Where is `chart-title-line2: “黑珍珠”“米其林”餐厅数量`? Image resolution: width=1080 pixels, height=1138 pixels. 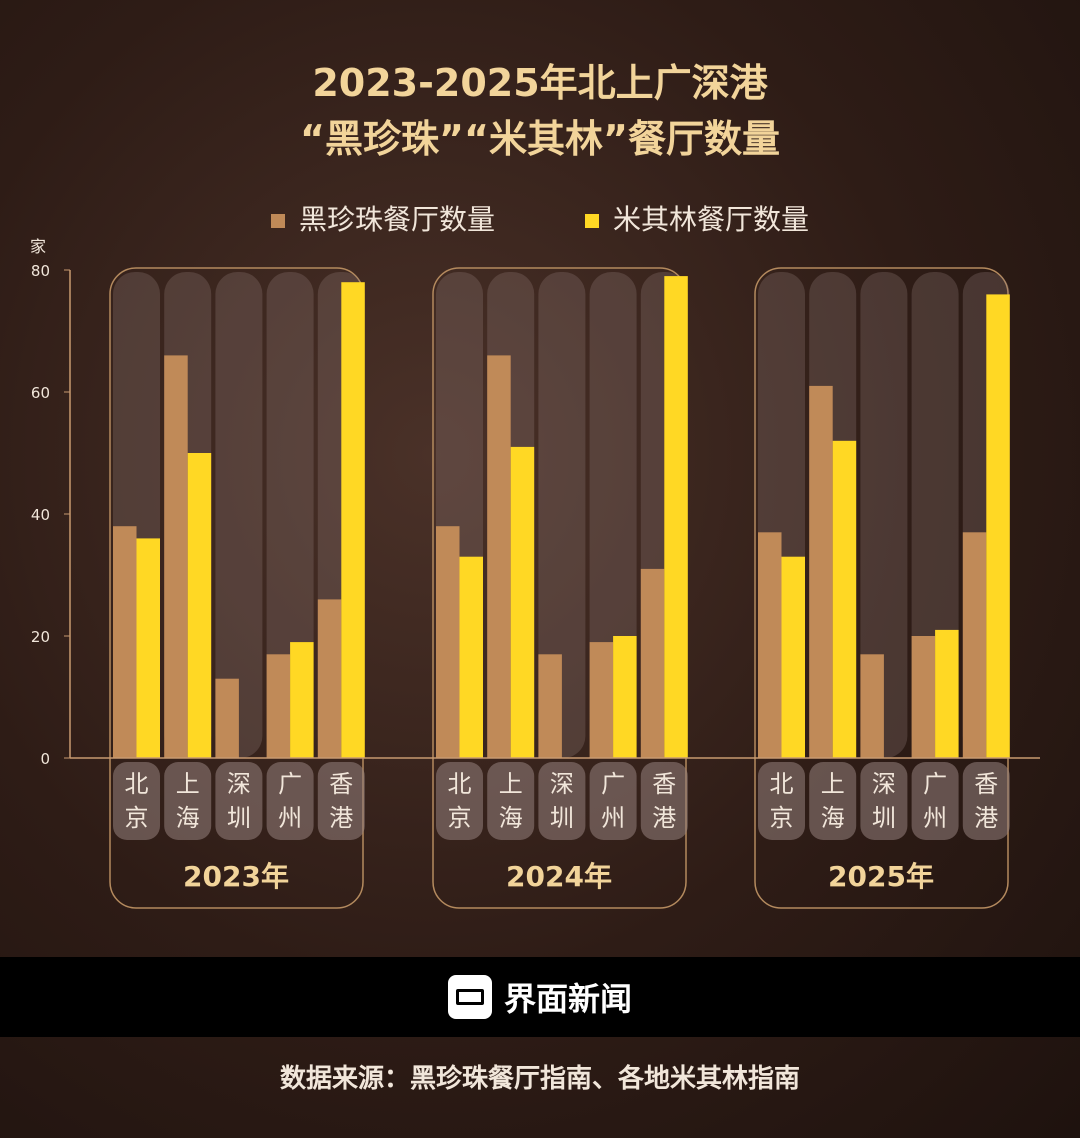
chart-title-line2: “黑珍珠”“米其林”餐厅数量 is located at coordinates (540, 139).